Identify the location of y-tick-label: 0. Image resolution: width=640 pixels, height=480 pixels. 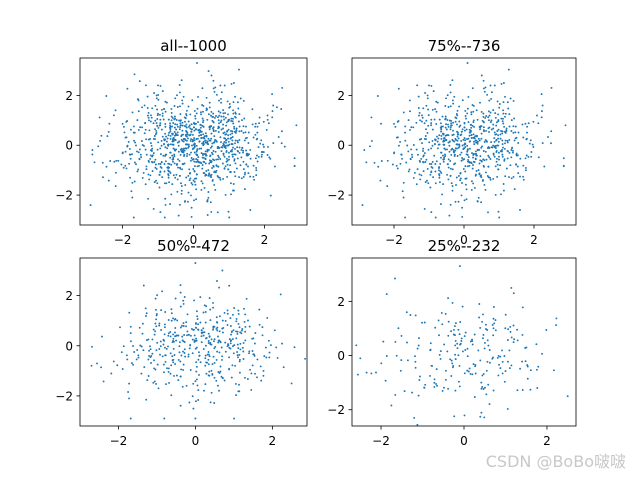
(69, 346).